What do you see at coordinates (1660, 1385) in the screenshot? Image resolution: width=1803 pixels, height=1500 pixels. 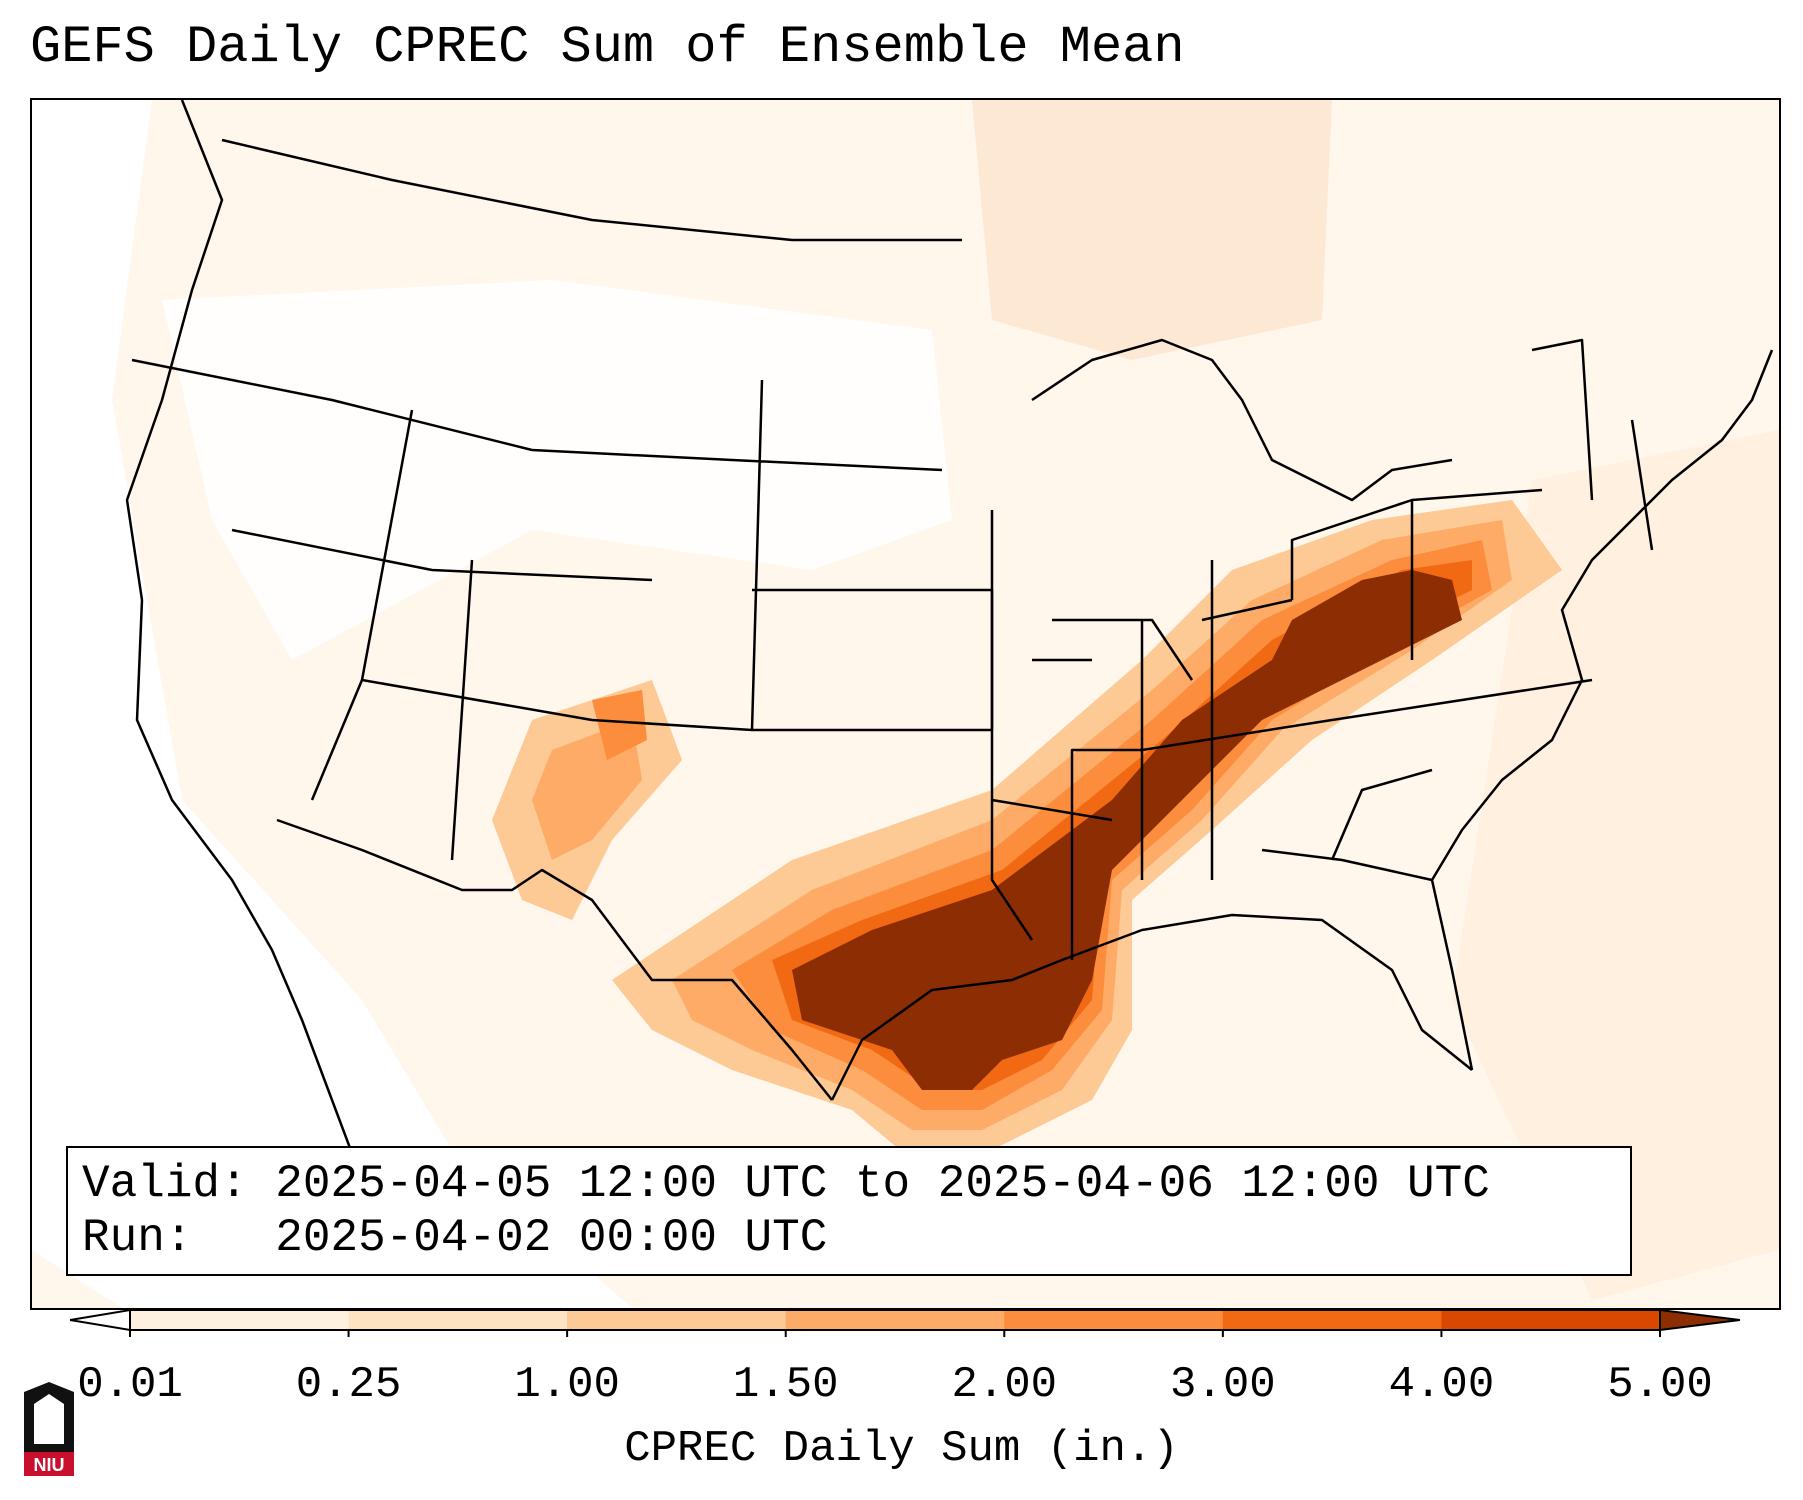 I see `colorbar-tick-label: 5.00` at bounding box center [1660, 1385].